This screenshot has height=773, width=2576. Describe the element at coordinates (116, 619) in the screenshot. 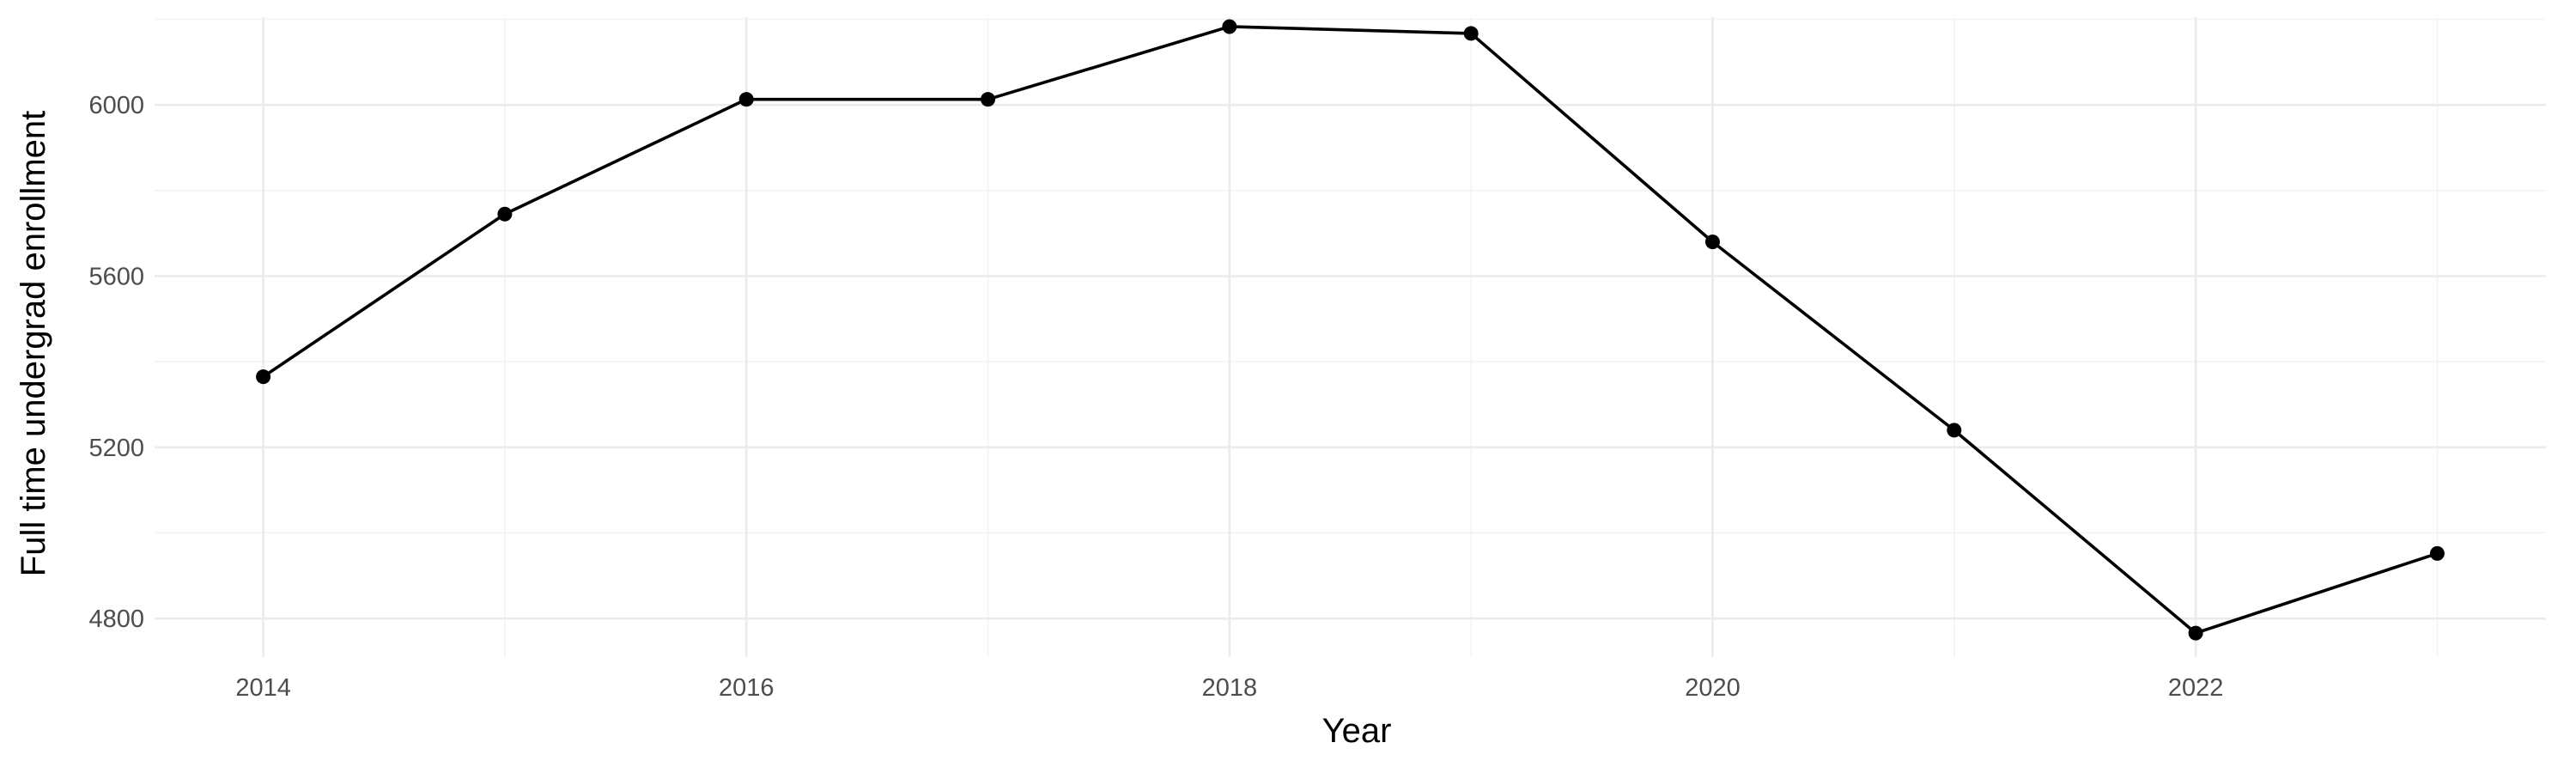

I see `y-tick-label: 4800` at that location.